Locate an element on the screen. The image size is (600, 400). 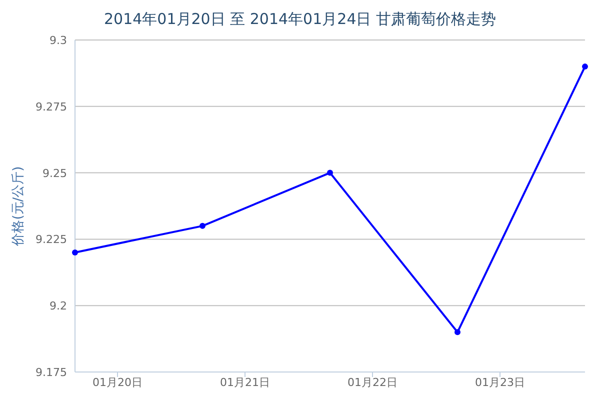
y-axis-title: 价格(元/公斤) is located at coordinates (18, 206).